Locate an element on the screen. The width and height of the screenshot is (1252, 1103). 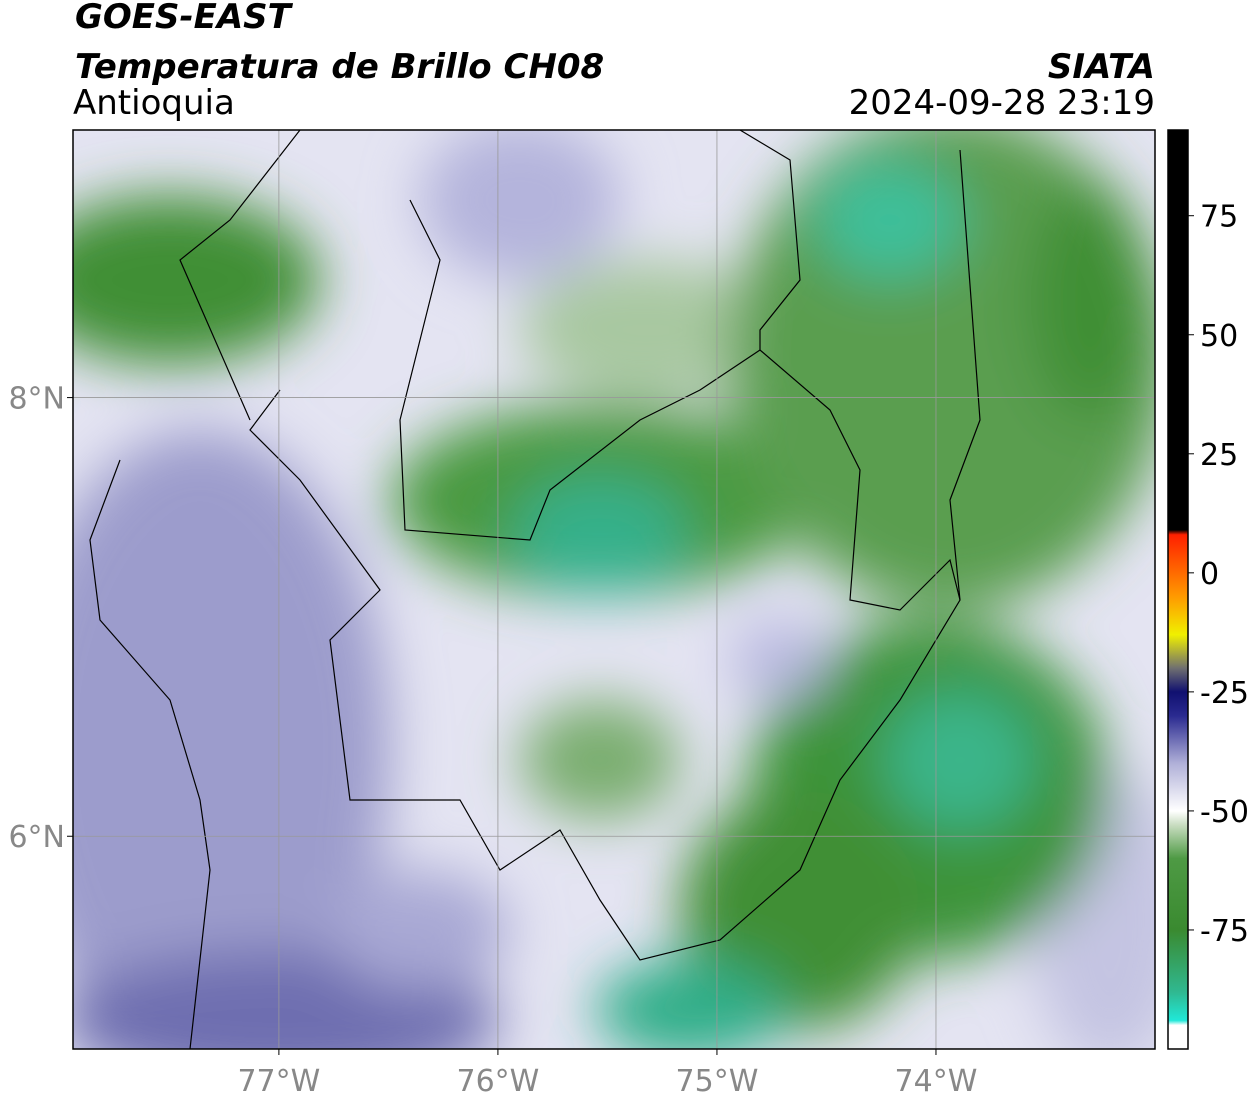
timestamp: 2024-09-28 23:19 is located at coordinates (1002, 103).